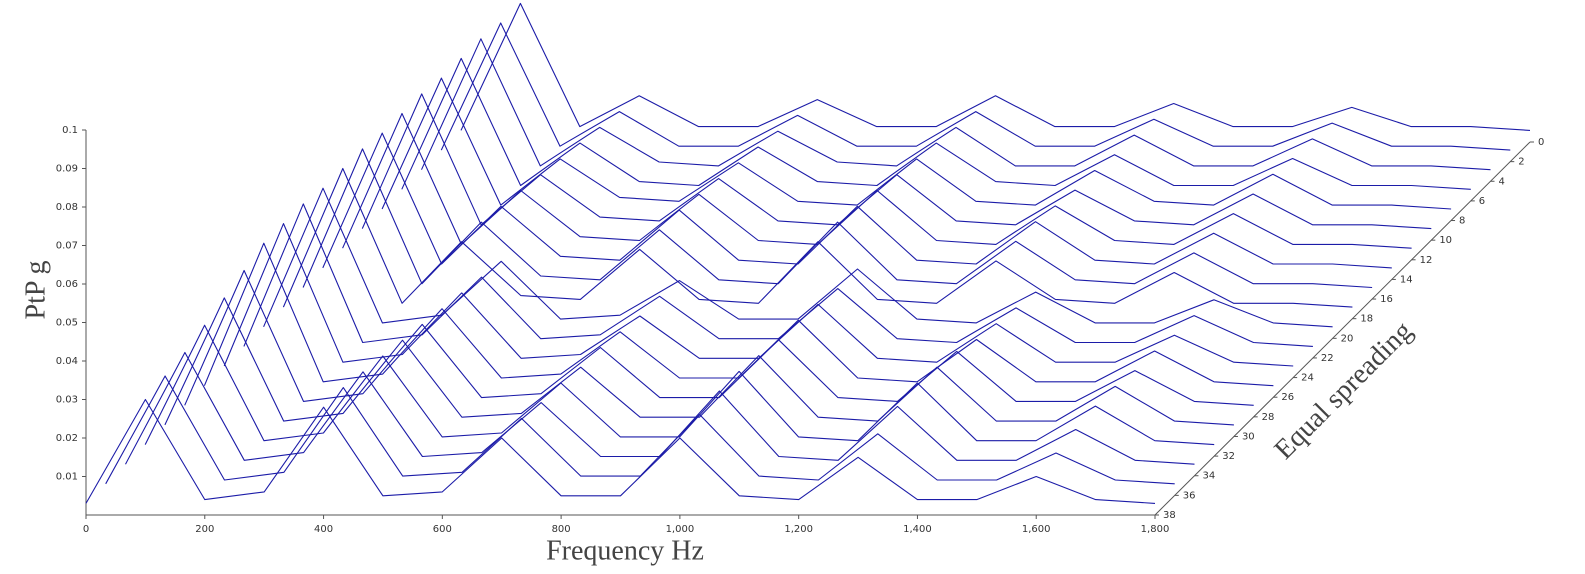 This screenshot has width=1585, height=574. I want to click on z-tick-label: 6, so click(1482, 201).